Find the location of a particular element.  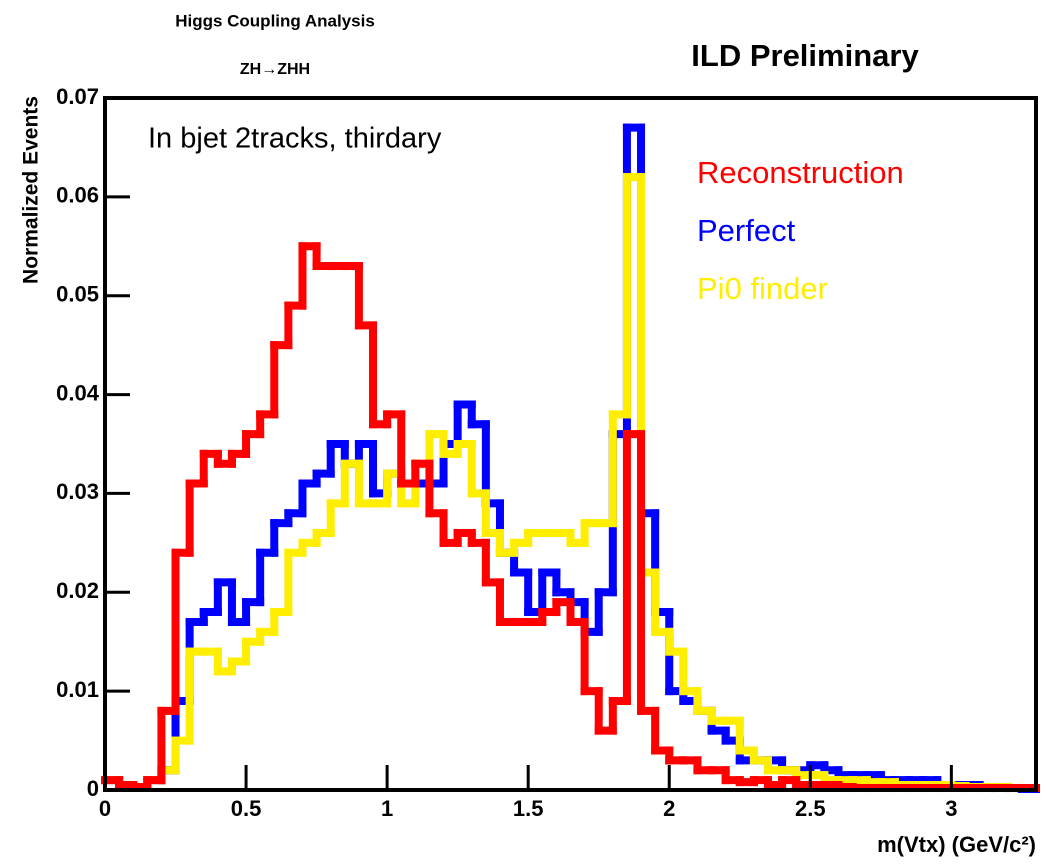

y-tick-label: 0.05 is located at coordinates (77, 294).